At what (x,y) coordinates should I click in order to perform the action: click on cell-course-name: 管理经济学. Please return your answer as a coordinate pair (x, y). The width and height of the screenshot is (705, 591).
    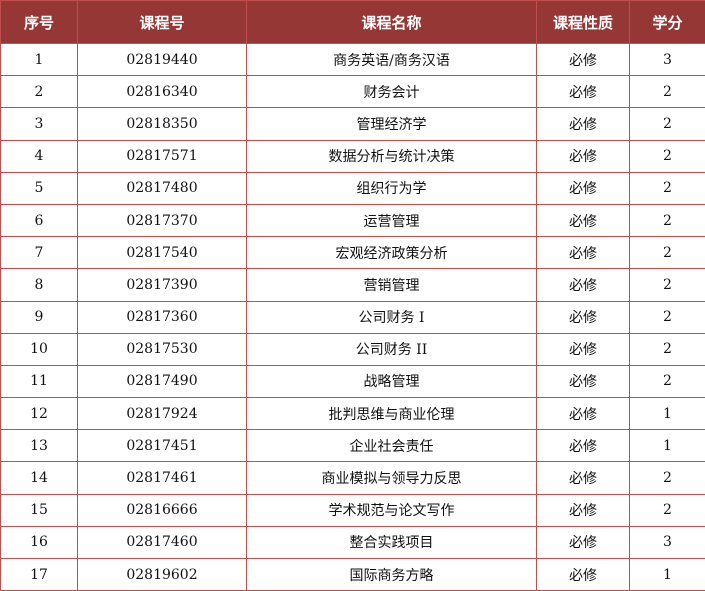
    Looking at the image, I should click on (391, 124).